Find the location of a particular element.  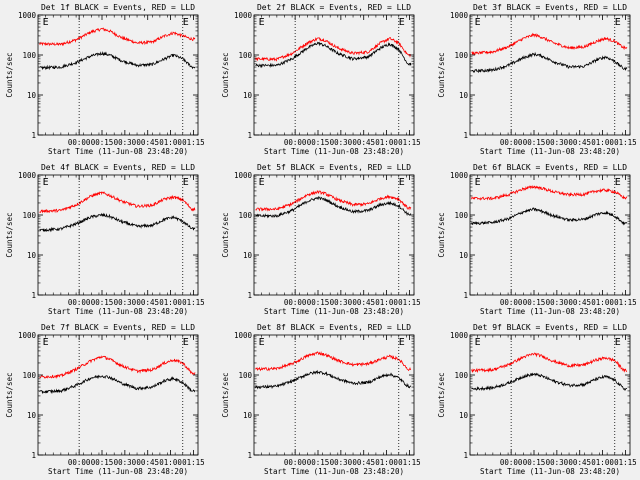

panel-title: Det 2f BLACK = Events, RED = LLD is located at coordinates (334, 7).